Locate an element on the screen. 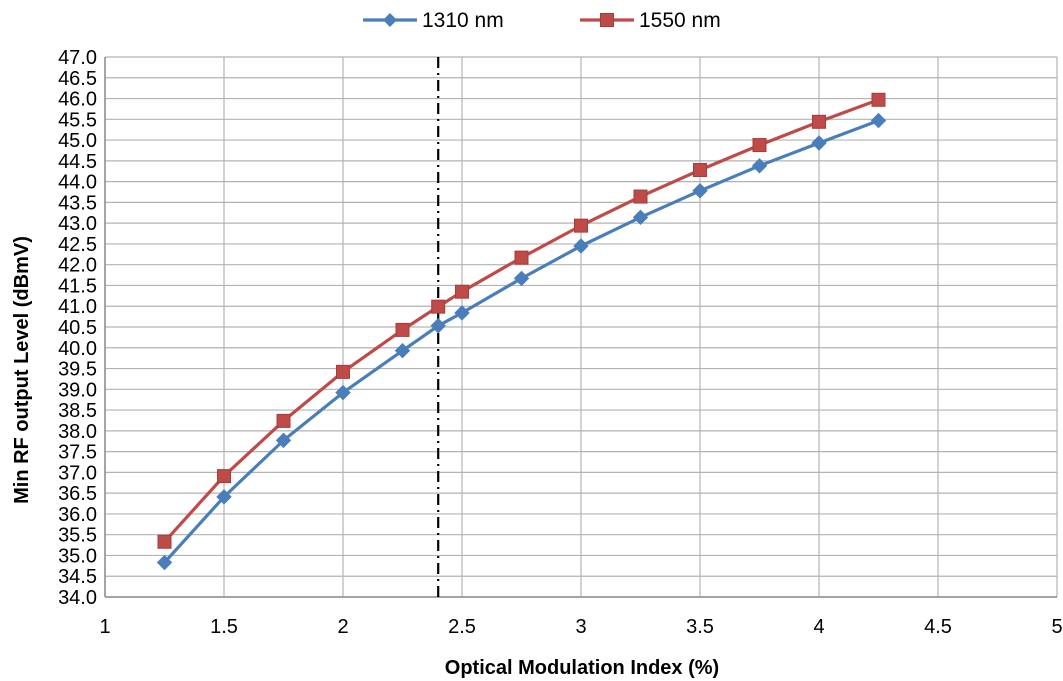 Image resolution: width=1063 pixels, height=681 pixels. y-tick-label: 44.0 is located at coordinates (77, 183).